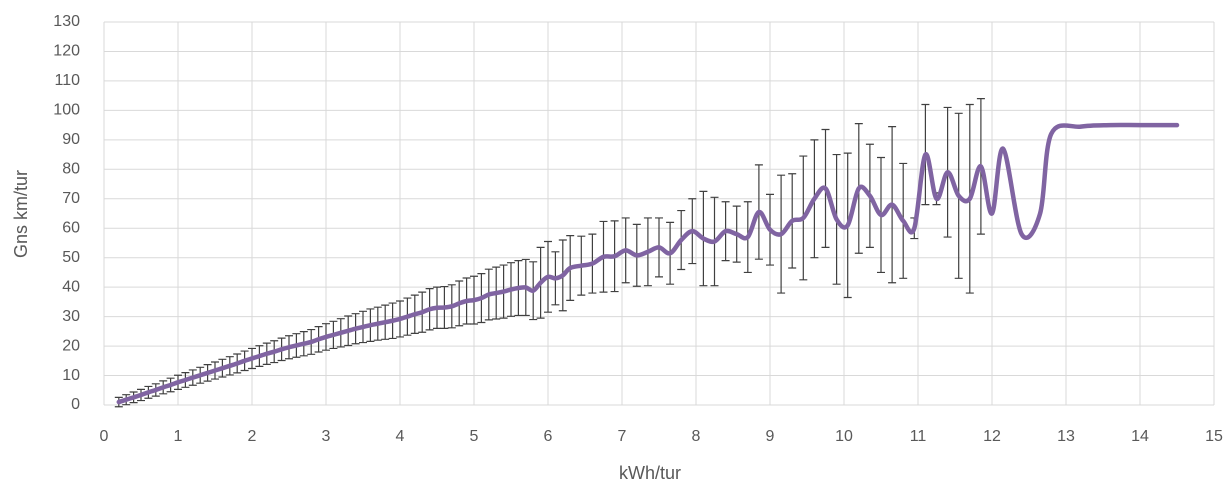 Image resolution: width=1228 pixels, height=486 pixels. I want to click on x-tick-label: 9, so click(770, 436).